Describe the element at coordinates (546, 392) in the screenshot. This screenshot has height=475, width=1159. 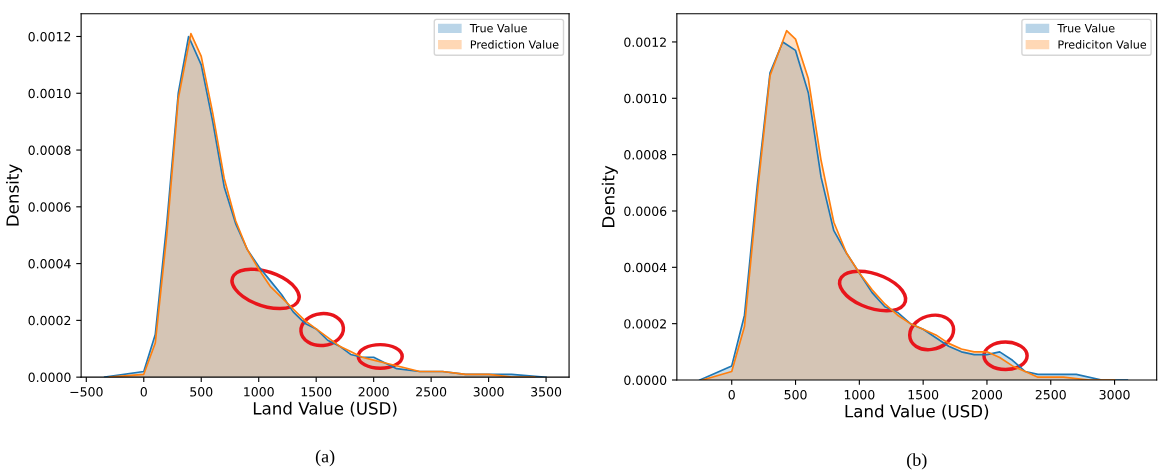
I see `x-tick-label: 3500` at that location.